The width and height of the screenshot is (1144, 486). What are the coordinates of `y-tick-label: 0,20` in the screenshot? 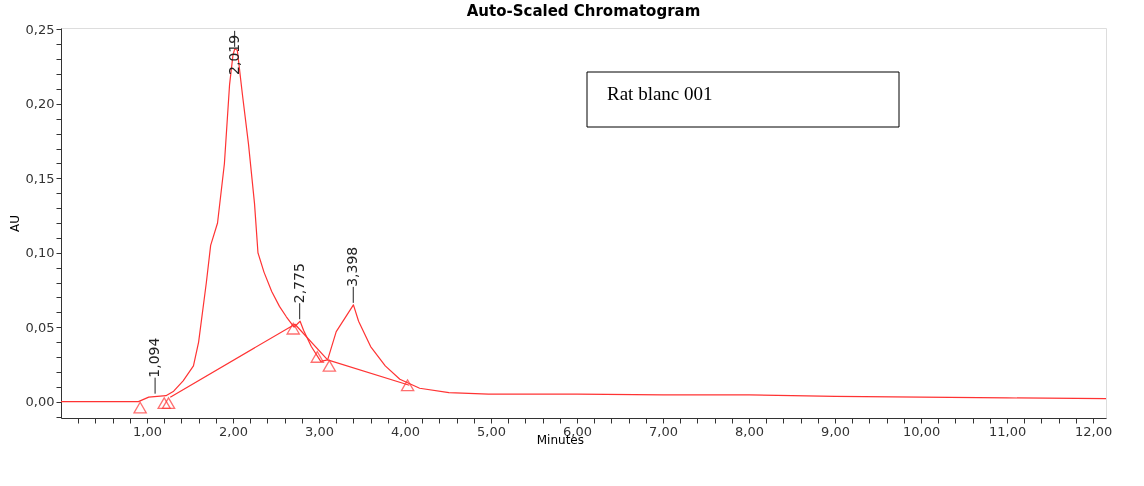 It's located at (40, 104).